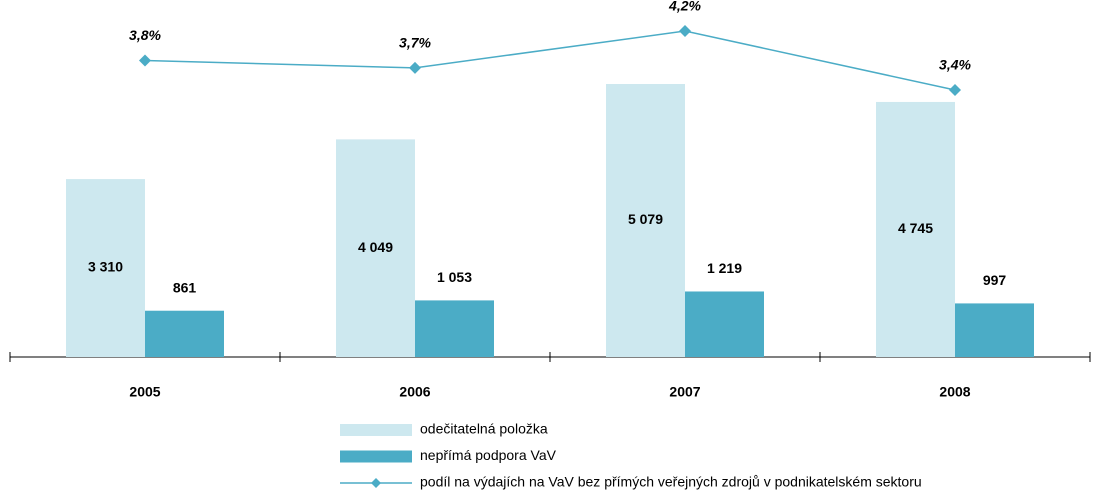 This screenshot has width=1101, height=491. Describe the element at coordinates (376, 483) in the screenshot. I see `legend-marker` at that location.